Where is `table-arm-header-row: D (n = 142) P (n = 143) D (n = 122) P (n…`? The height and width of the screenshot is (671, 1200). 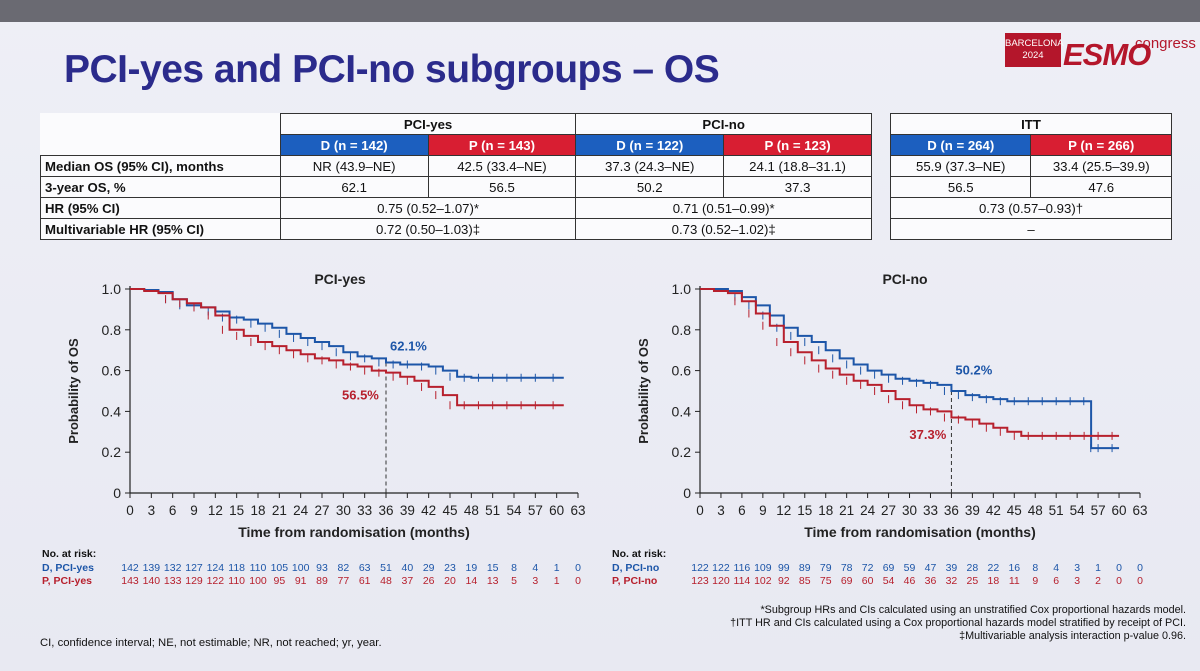 table-arm-header-row: D (n = 142) P (n = 143) D (n = 122) P (n… is located at coordinates (456, 145).